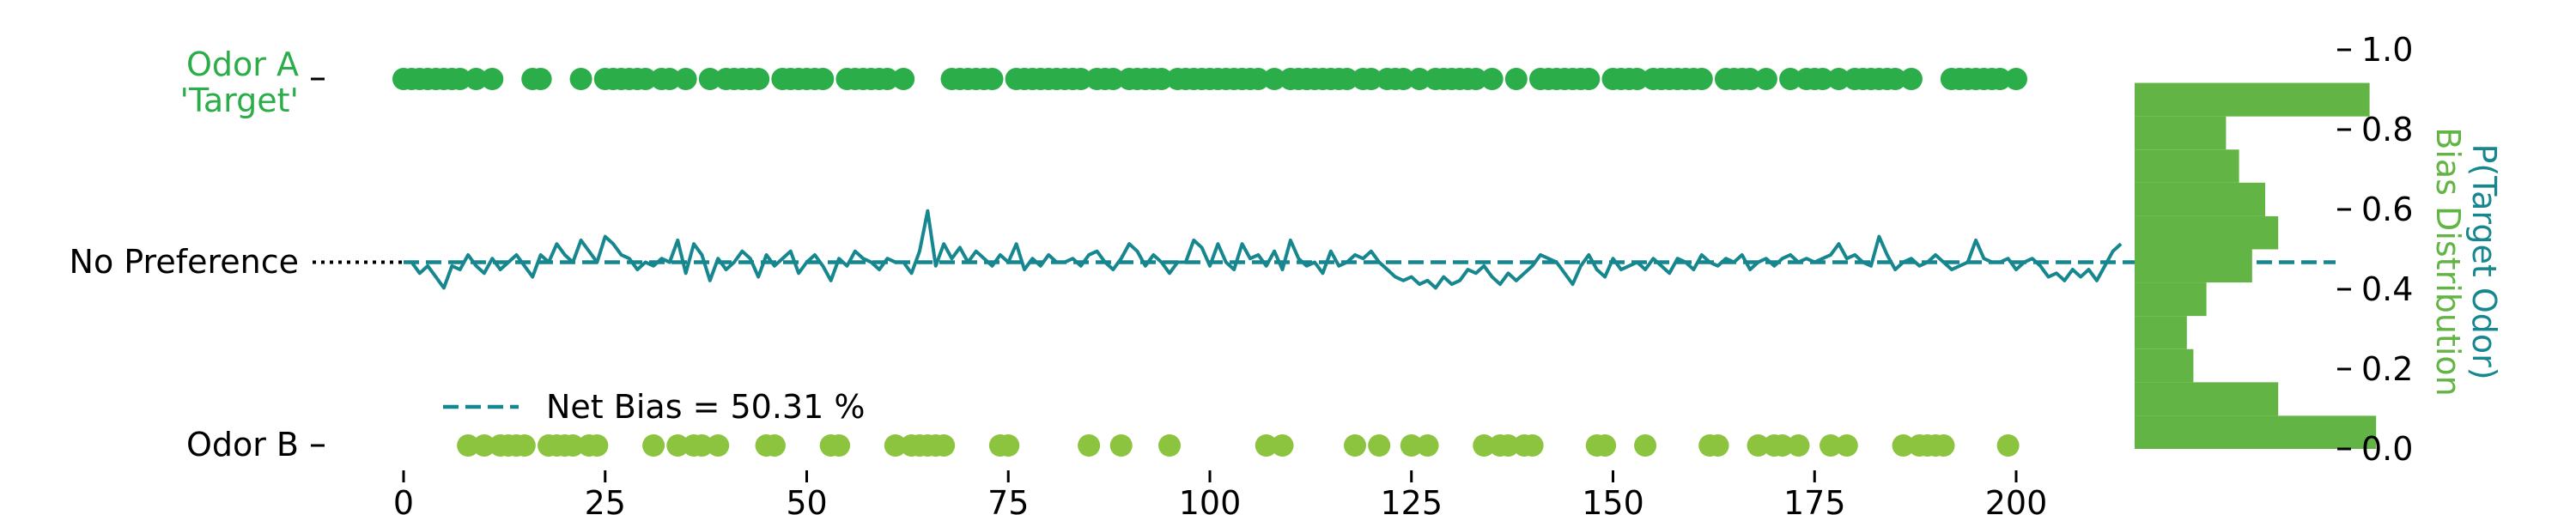 The image size is (2576, 515). Describe the element at coordinates (403, 499) in the screenshot. I see `x-tick-label: 0` at that location.